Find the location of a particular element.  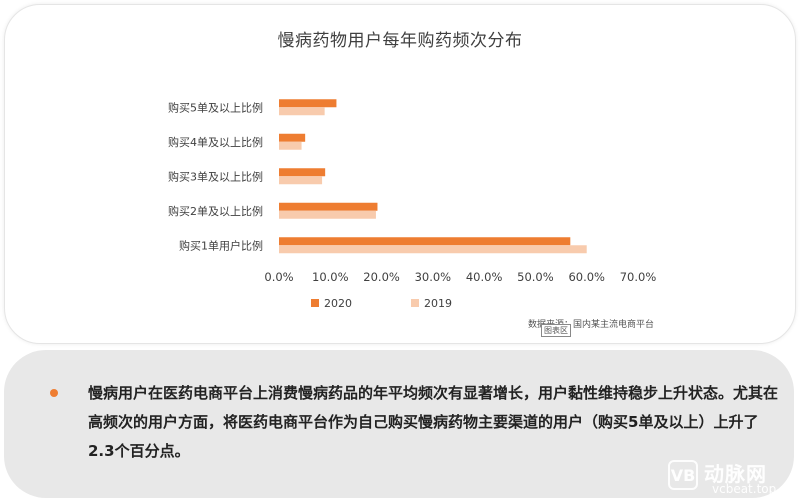

x-tick-label: 70.0% is located at coordinates (638, 277).